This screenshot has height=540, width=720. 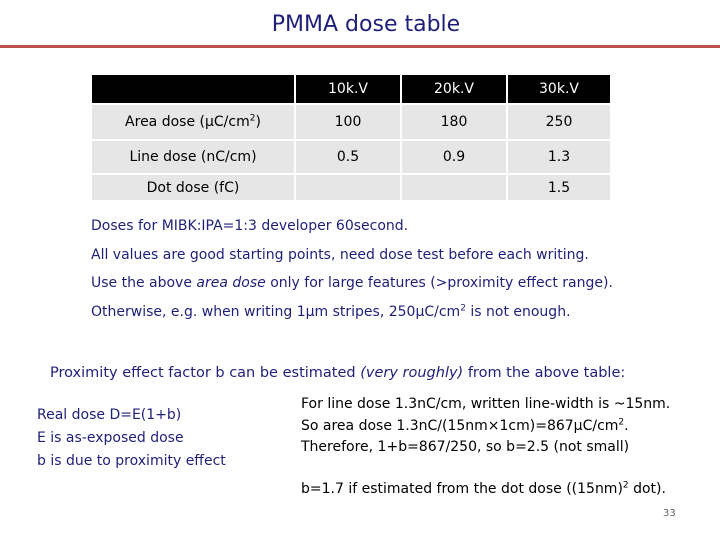 What do you see at coordinates (559, 187) in the screenshot?
I see `table-cell: 1.5` at bounding box center [559, 187].